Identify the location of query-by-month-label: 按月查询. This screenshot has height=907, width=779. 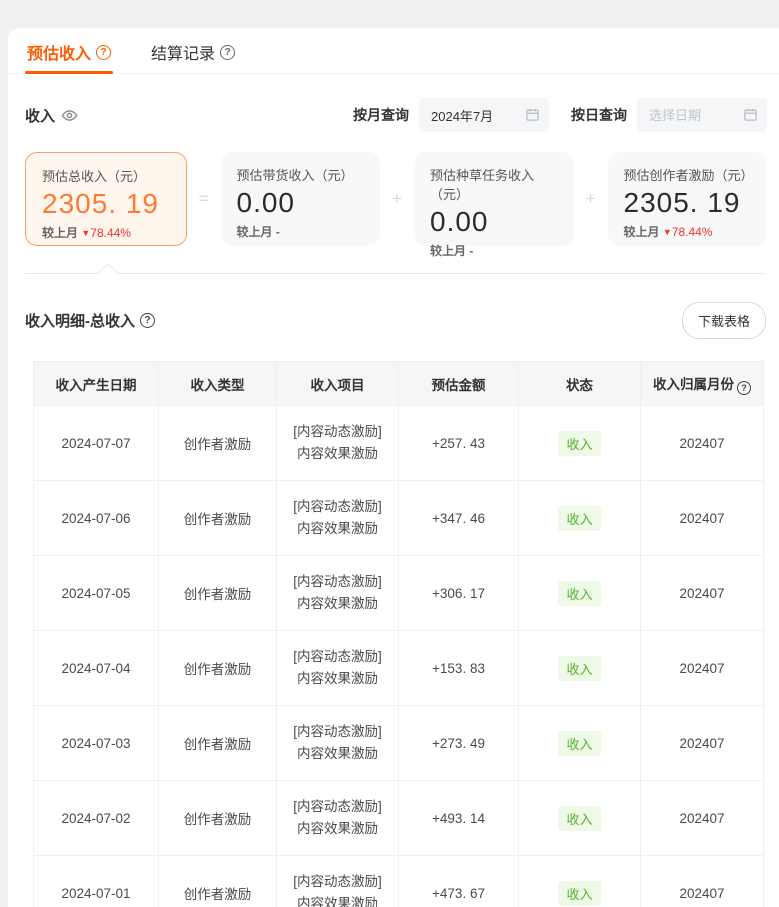
(381, 115).